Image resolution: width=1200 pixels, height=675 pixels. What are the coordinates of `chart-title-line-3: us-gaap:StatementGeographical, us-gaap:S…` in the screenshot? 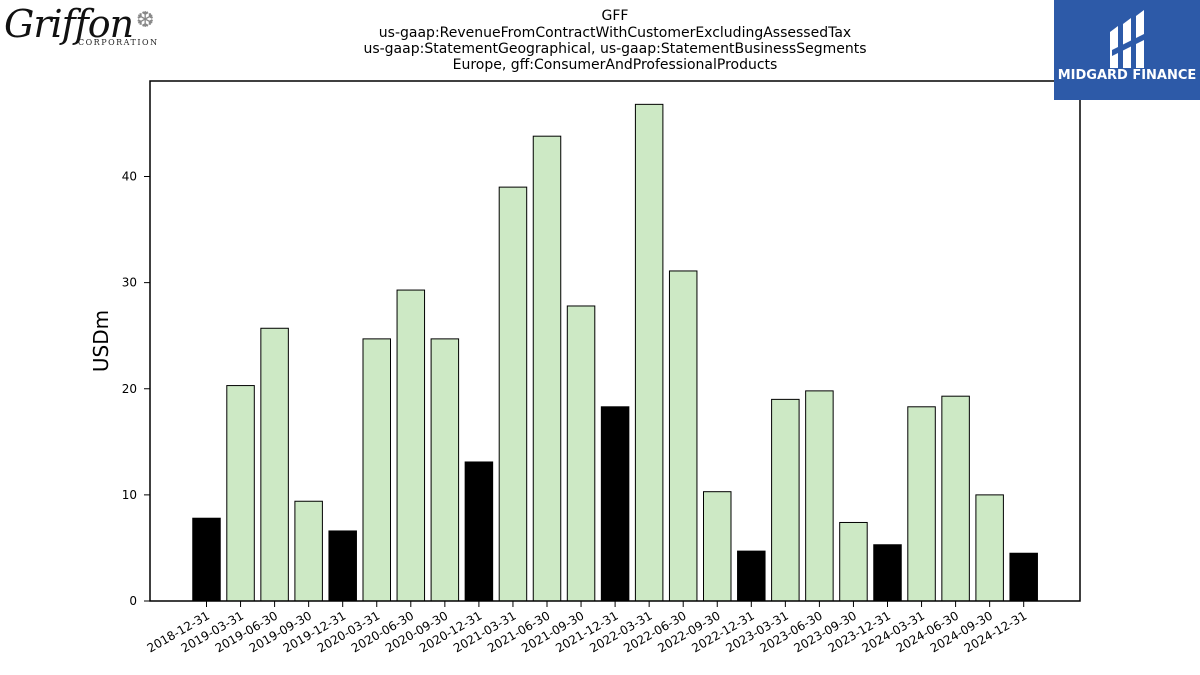 It's located at (614, 49).